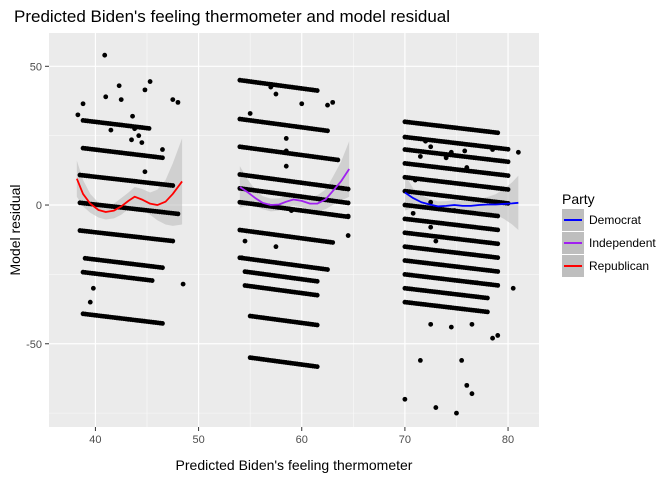 The width and height of the screenshot is (672, 480). Describe the element at coordinates (294, 176) in the screenshot. I see `ribbon-independent` at that location.